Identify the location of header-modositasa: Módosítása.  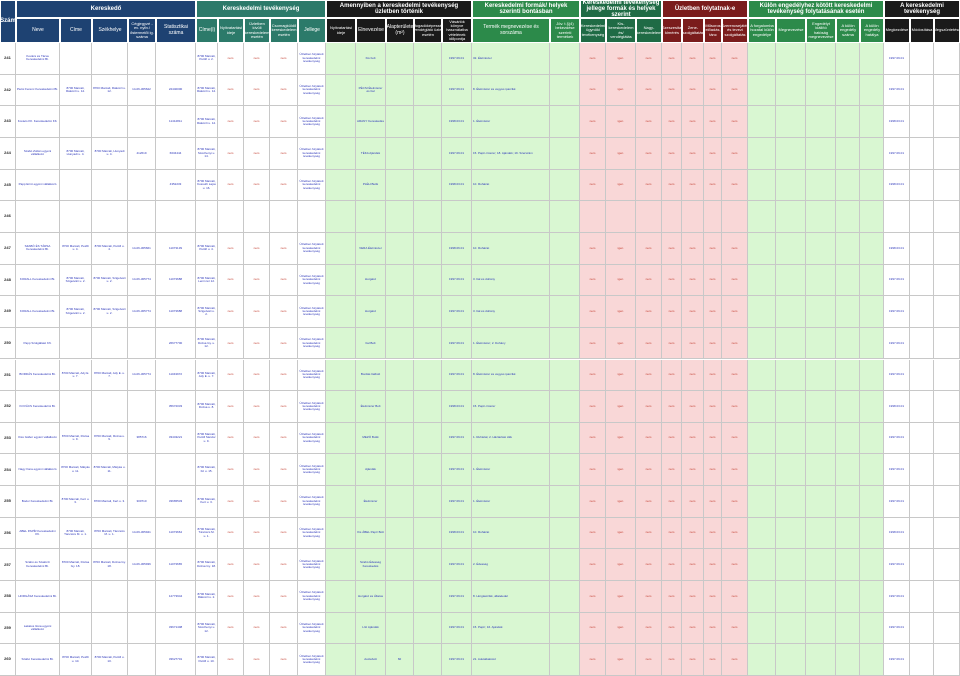
(922, 30).